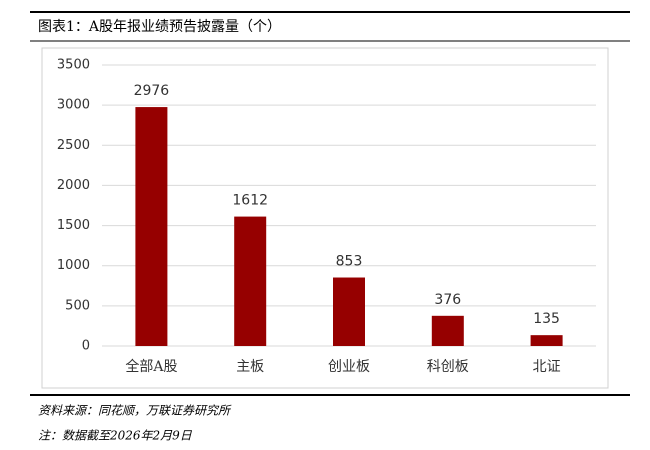  I want to click on y-tick-label: 1000, so click(73, 265).